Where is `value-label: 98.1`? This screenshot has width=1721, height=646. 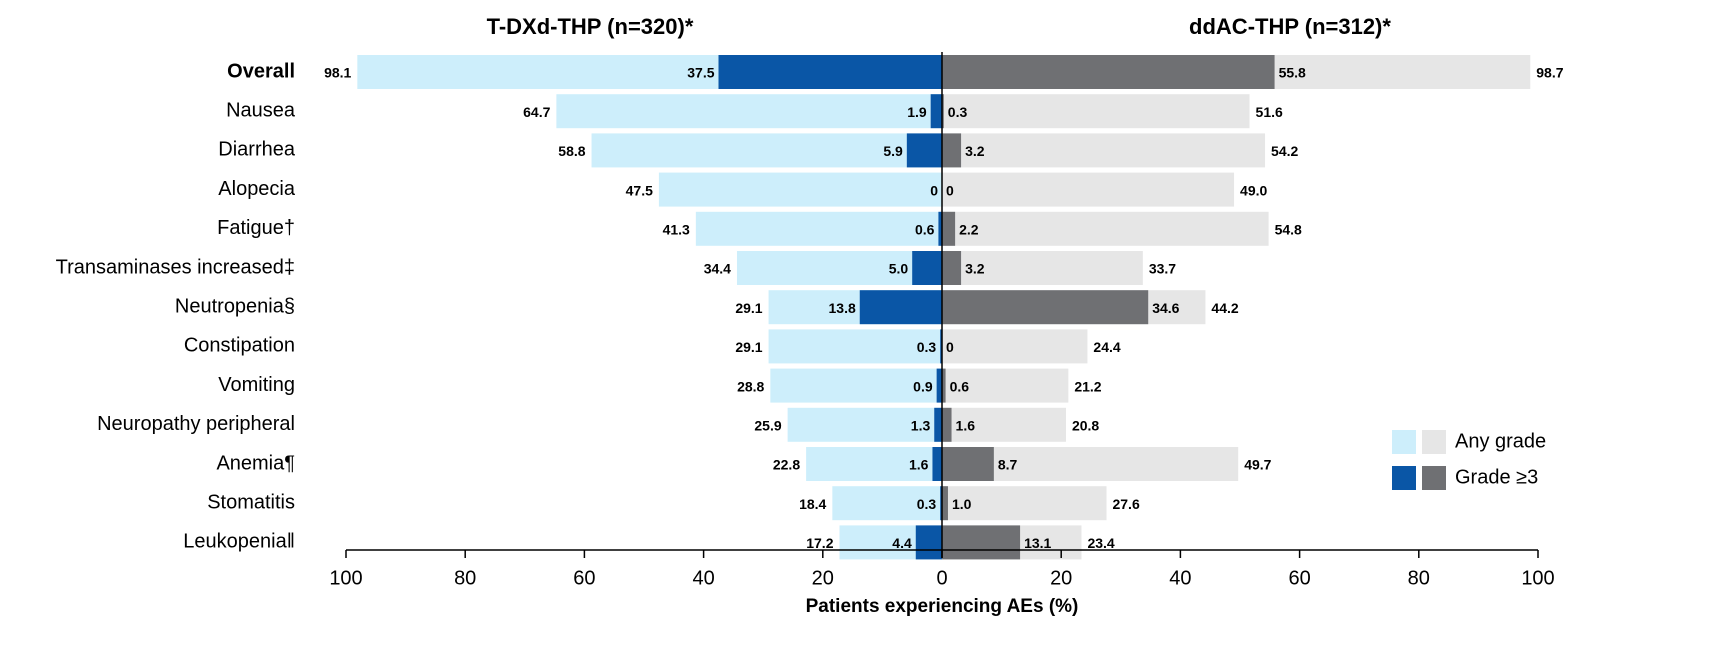 value-label: 98.1 is located at coordinates (337, 73).